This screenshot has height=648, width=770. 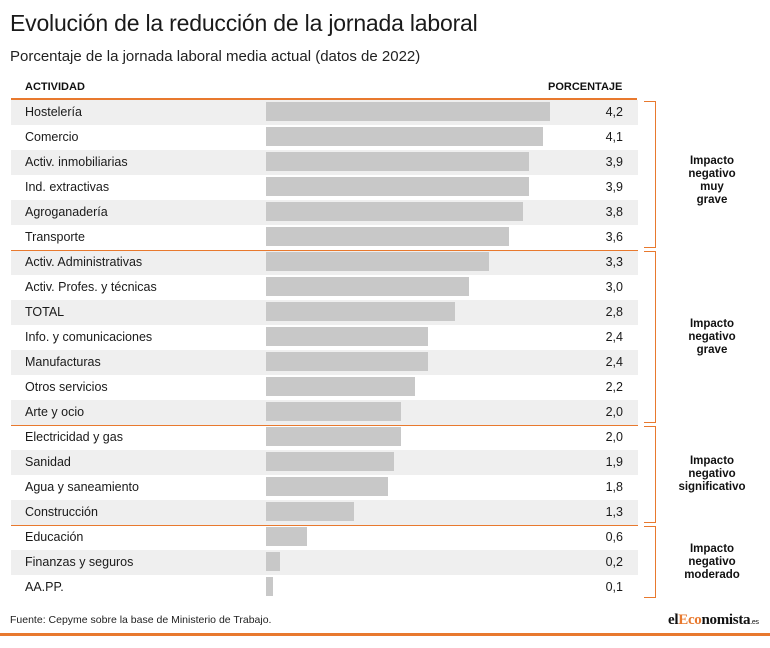 I want to click on table-row: AA.PP. 0,1, so click(x=324, y=587).